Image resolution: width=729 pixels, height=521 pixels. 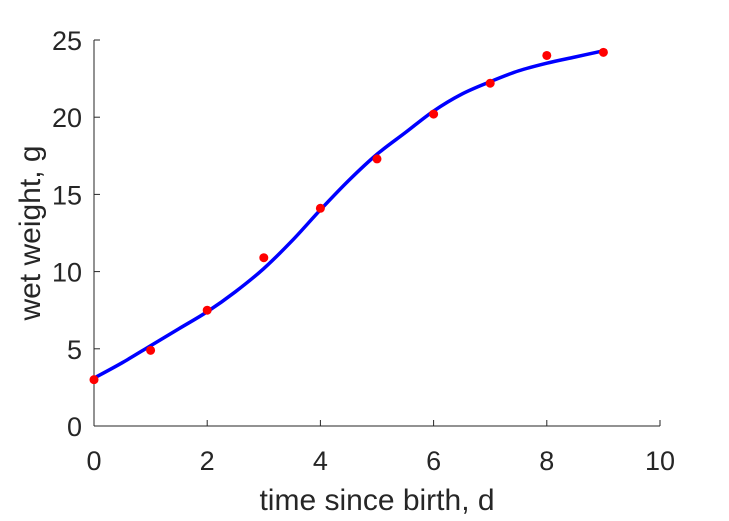 I want to click on y-axis-label: wet weight, g, so click(x=30, y=233).